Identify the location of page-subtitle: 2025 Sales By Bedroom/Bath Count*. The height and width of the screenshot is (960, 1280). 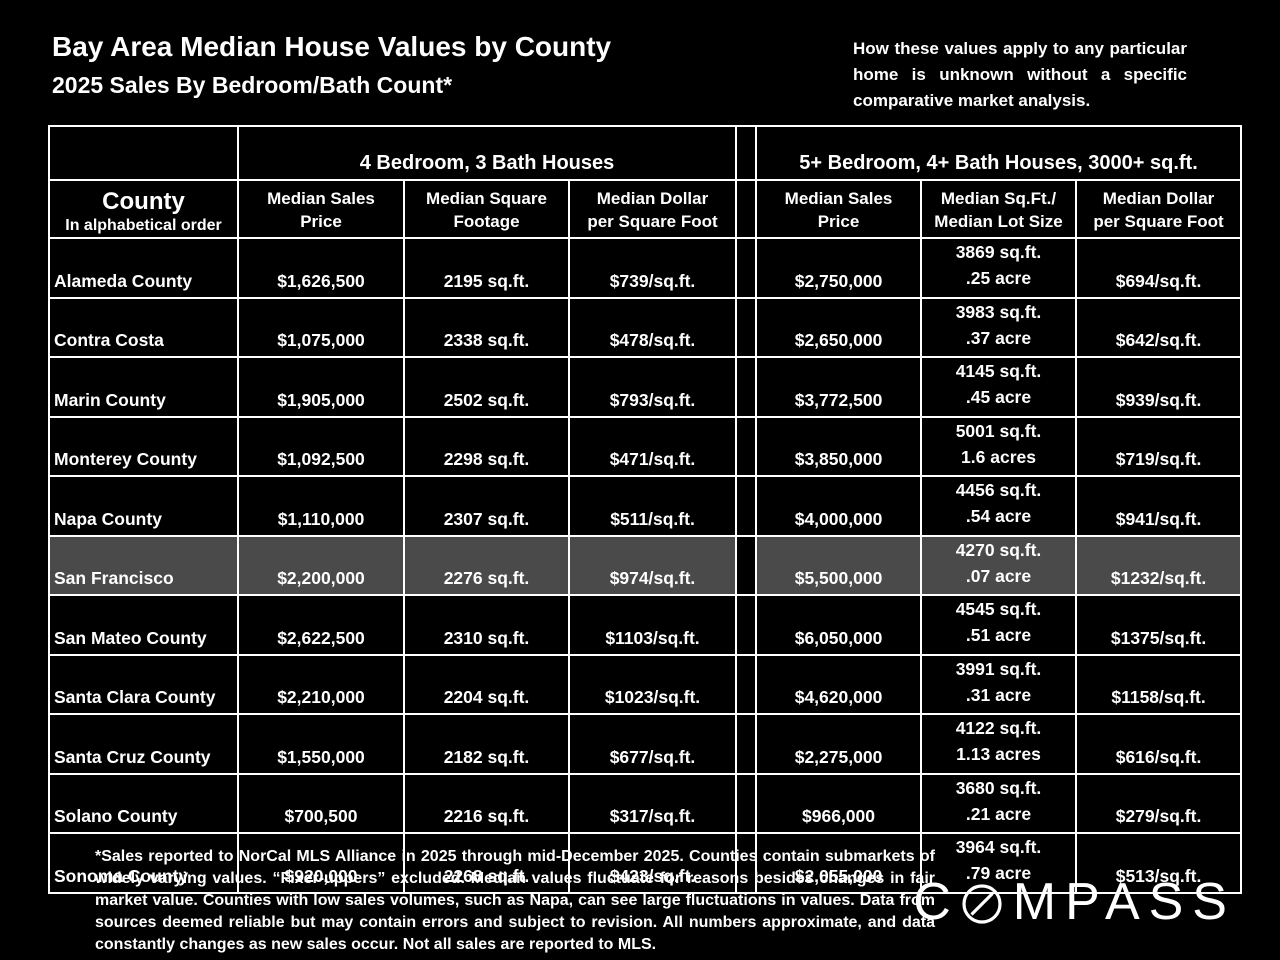
(252, 84).